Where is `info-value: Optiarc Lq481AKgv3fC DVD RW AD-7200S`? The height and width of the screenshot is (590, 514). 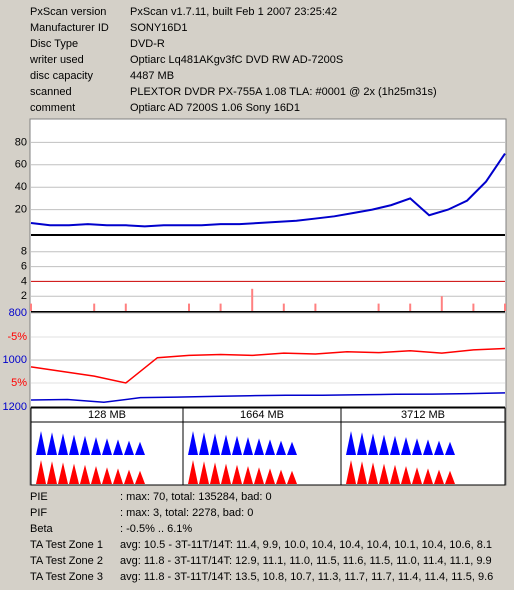 info-value: Optiarc Lq481AKgv3fC DVD RW AD-7200S is located at coordinates (236, 60).